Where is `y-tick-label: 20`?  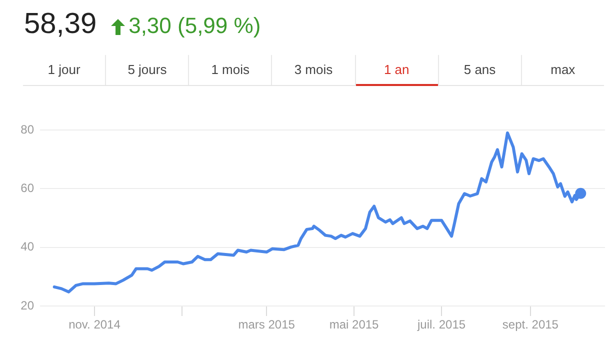 y-tick-label: 20 is located at coordinates (27, 305).